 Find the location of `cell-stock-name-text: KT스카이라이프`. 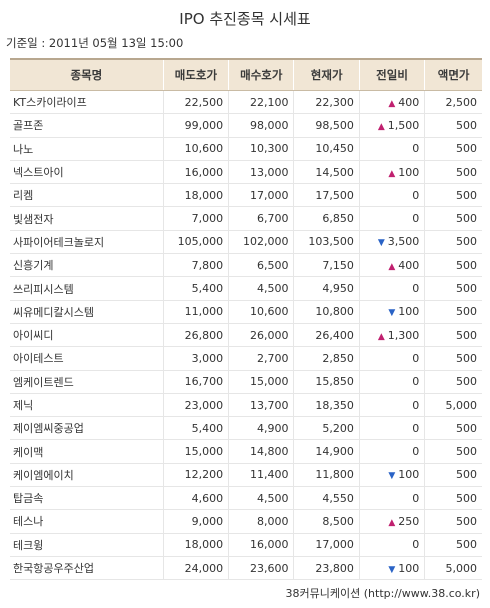

cell-stock-name-text: KT스카이라이프 is located at coordinates (50, 103).